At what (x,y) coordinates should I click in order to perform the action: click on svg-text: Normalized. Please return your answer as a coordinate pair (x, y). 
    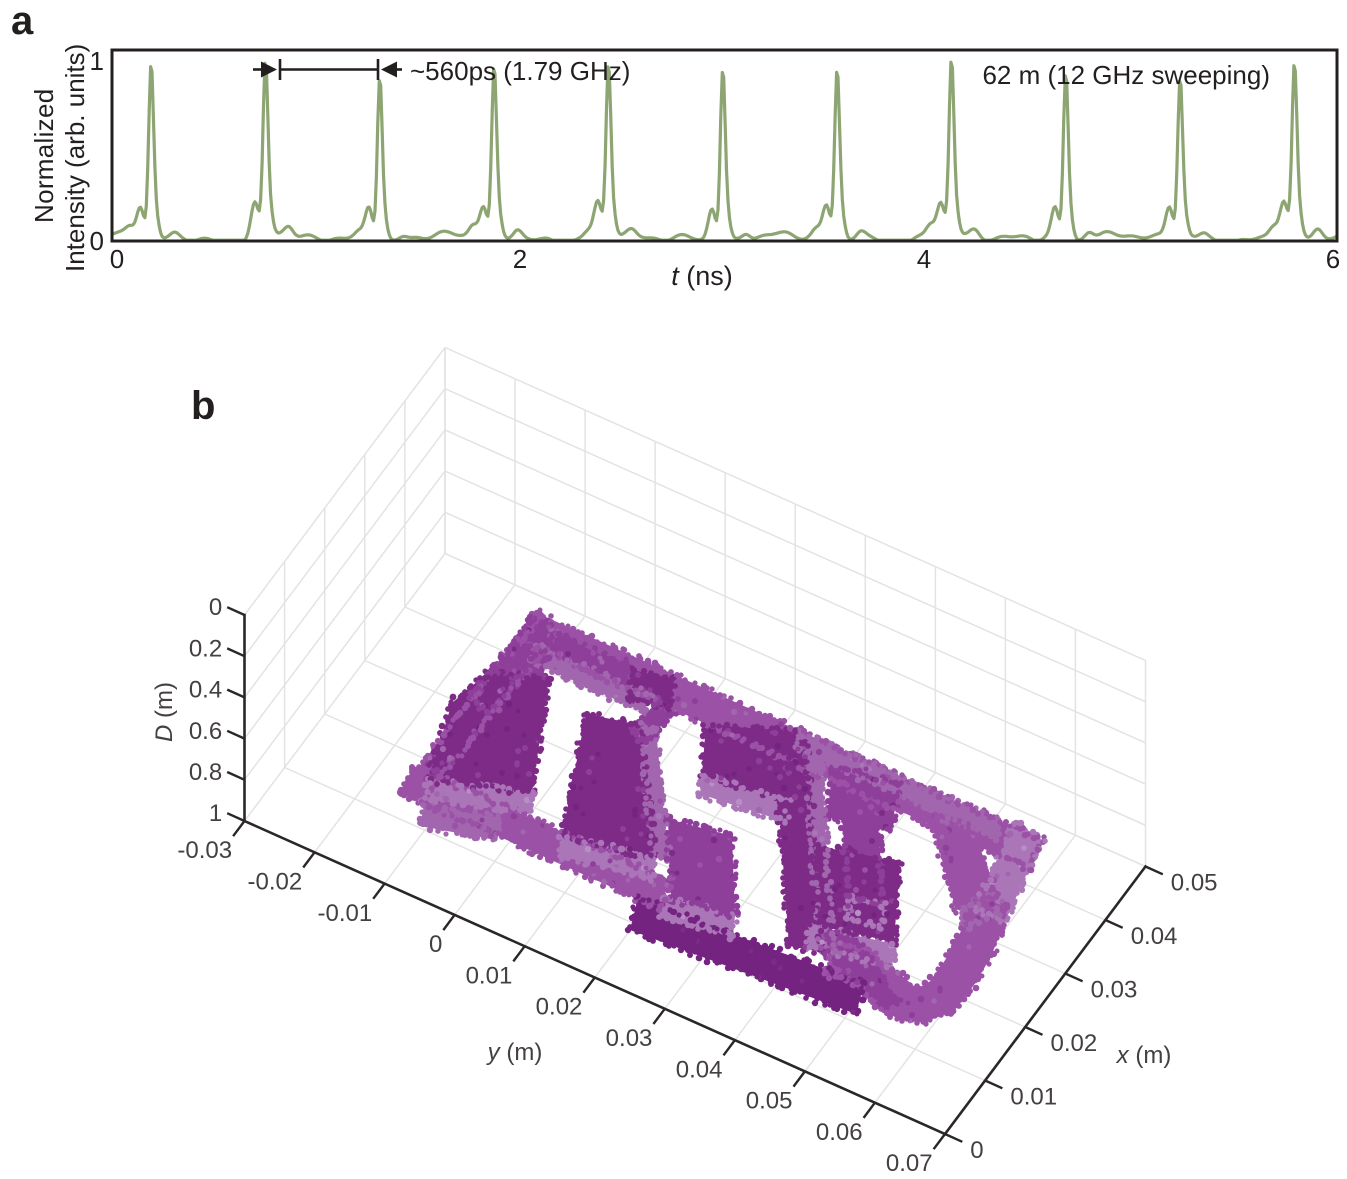
    Looking at the image, I should click on (44, 156).